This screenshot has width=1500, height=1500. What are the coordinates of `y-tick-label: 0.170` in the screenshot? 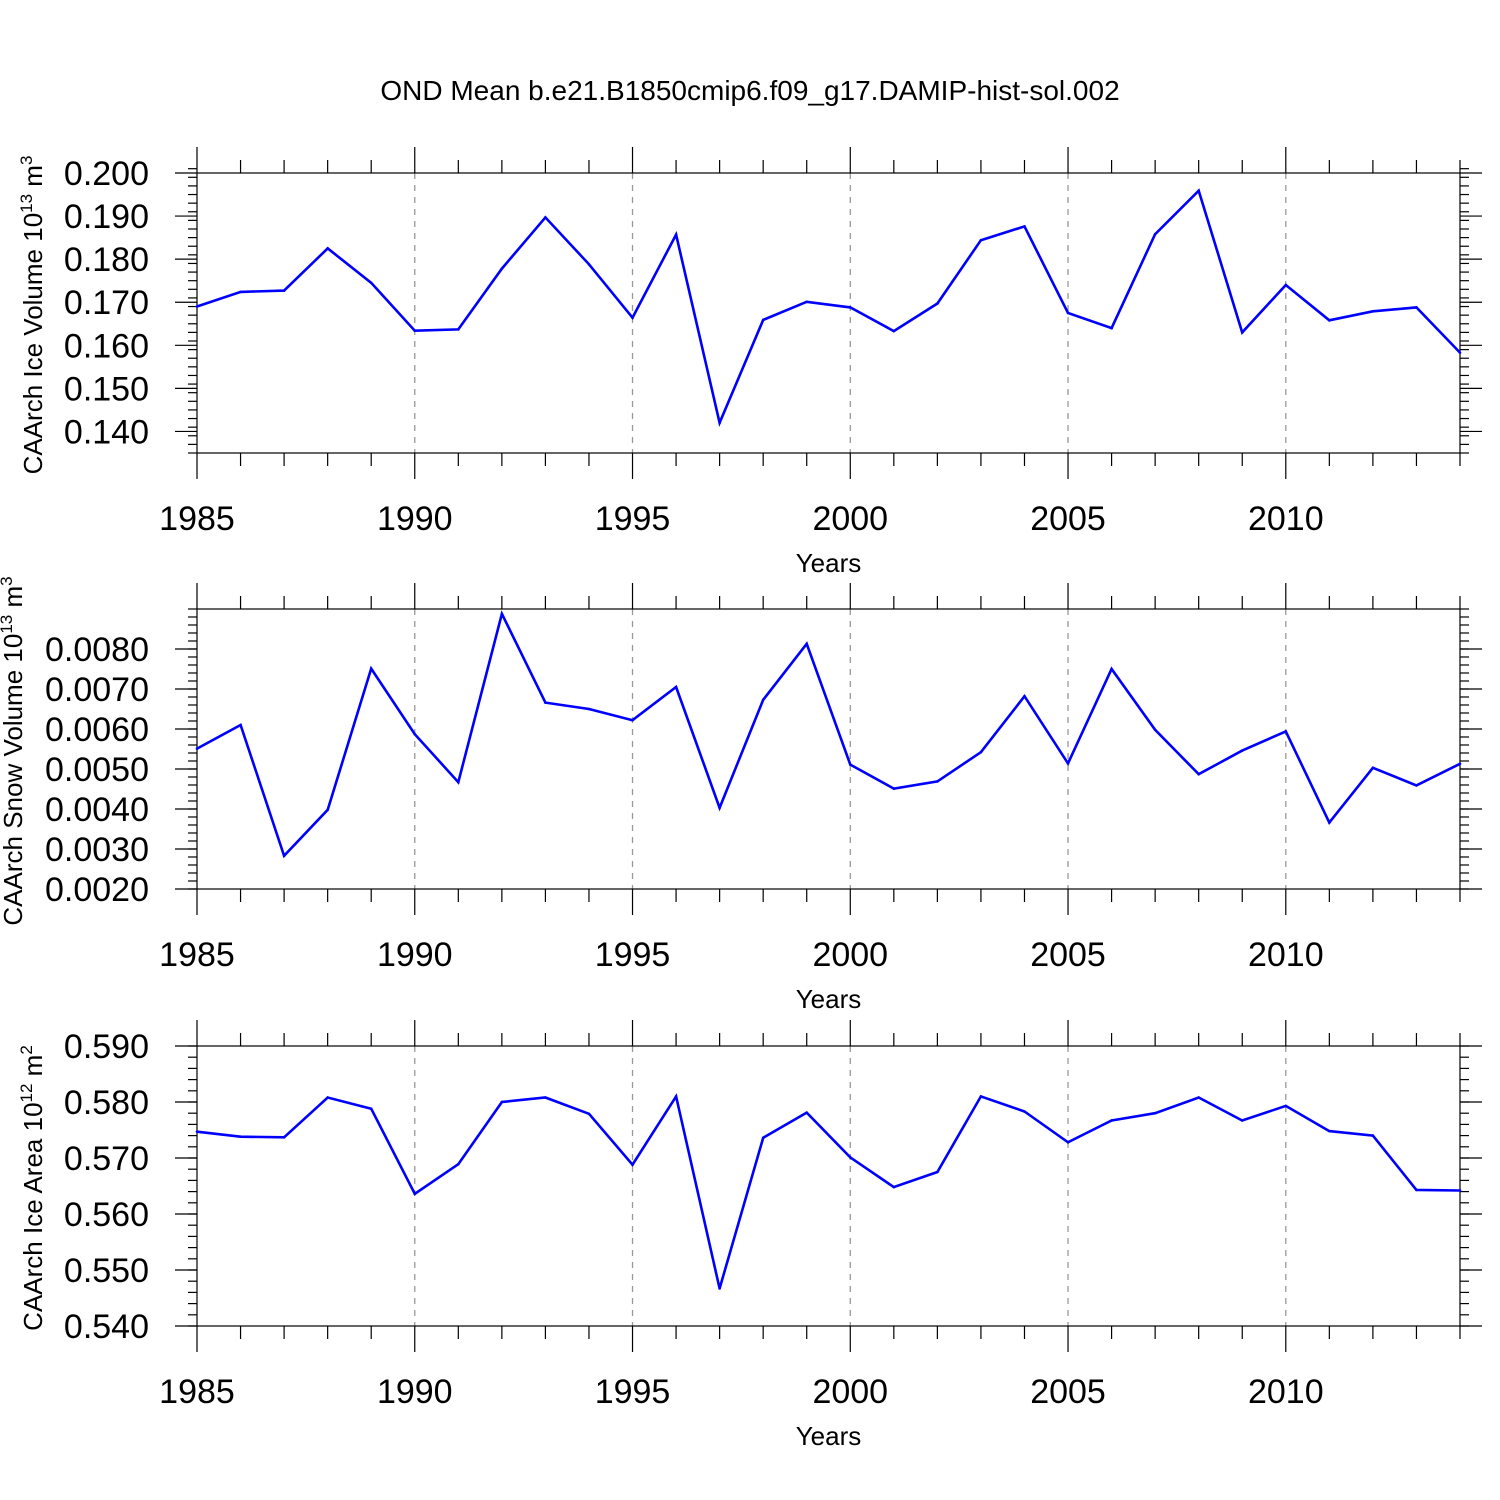 It's located at (106, 303).